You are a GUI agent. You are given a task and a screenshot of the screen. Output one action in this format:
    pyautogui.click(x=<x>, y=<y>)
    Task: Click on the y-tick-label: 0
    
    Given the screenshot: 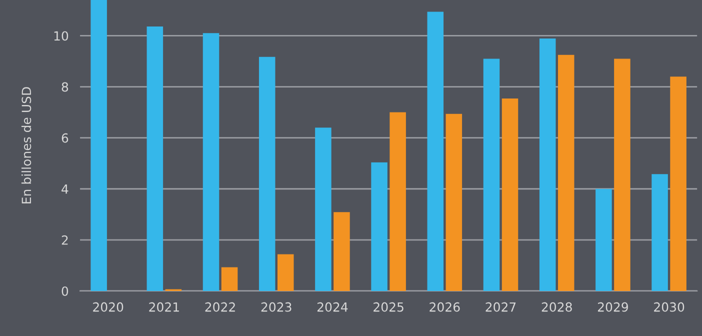 What is the action you would take?
    pyautogui.click(x=65, y=291)
    